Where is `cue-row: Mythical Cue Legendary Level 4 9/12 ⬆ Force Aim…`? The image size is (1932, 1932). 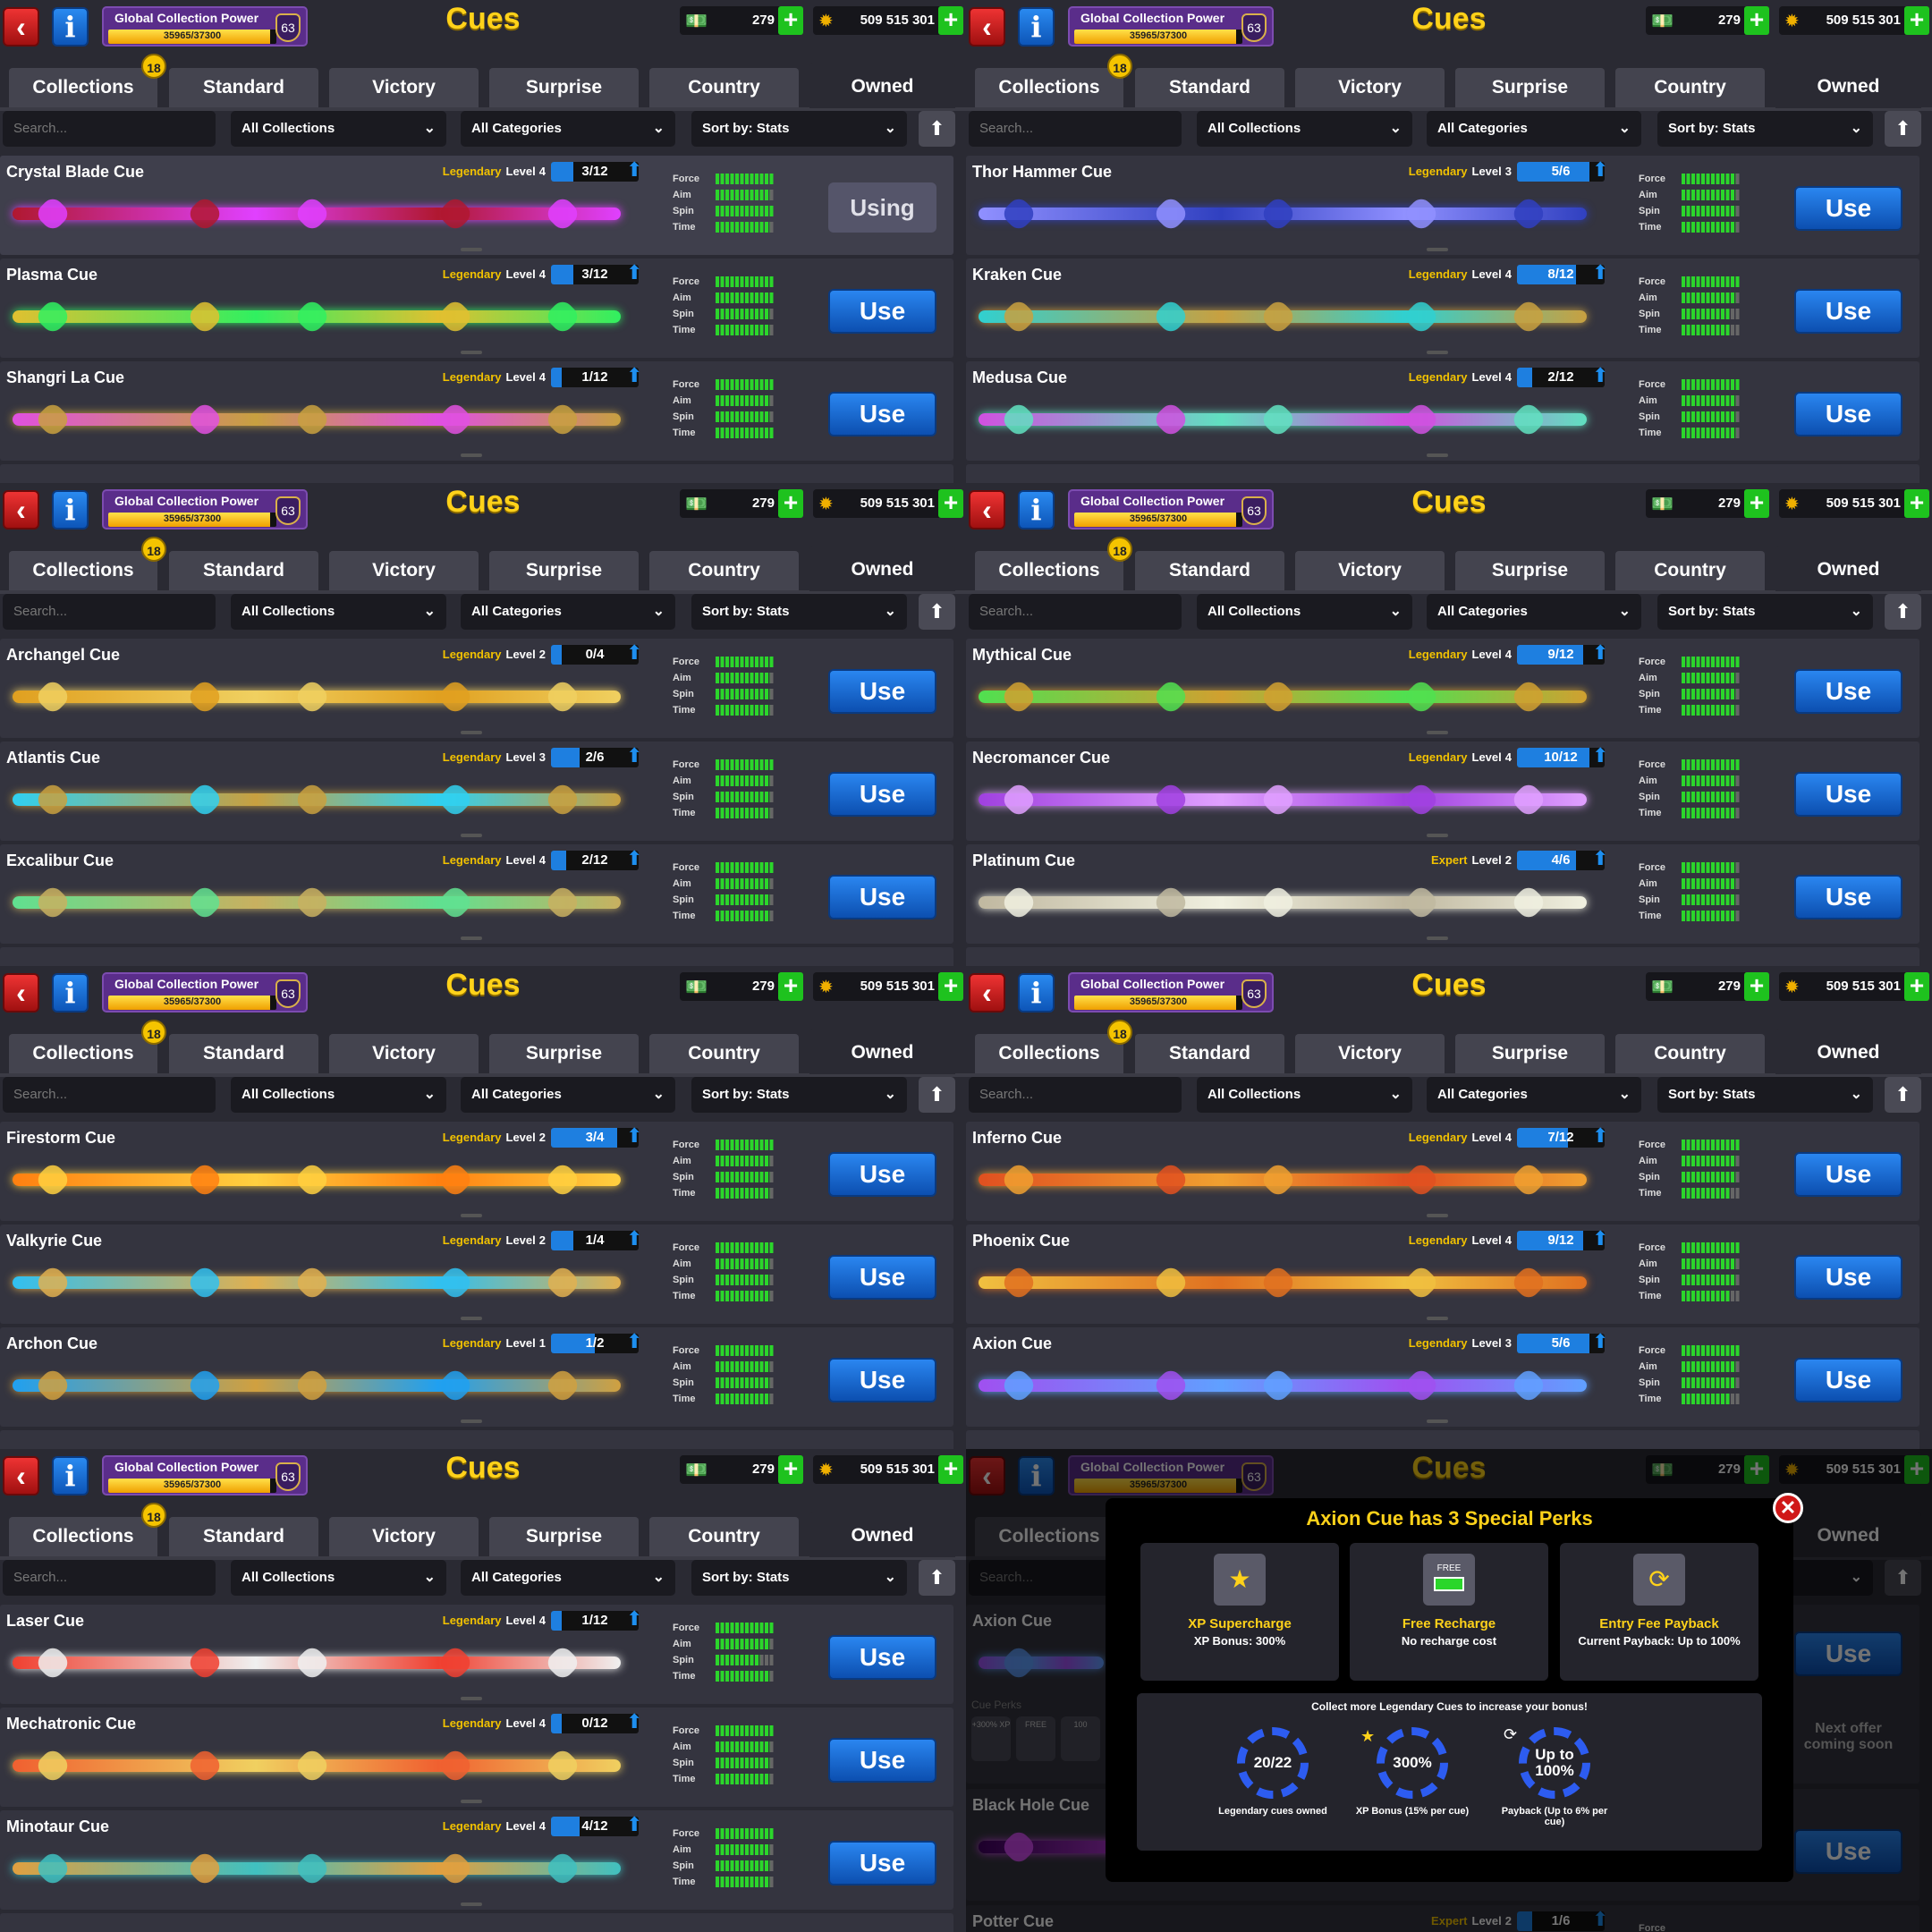 cue-row: Mythical Cue Legendary Level 4 9/12 ⬆ Force Aim… is located at coordinates (1442, 688).